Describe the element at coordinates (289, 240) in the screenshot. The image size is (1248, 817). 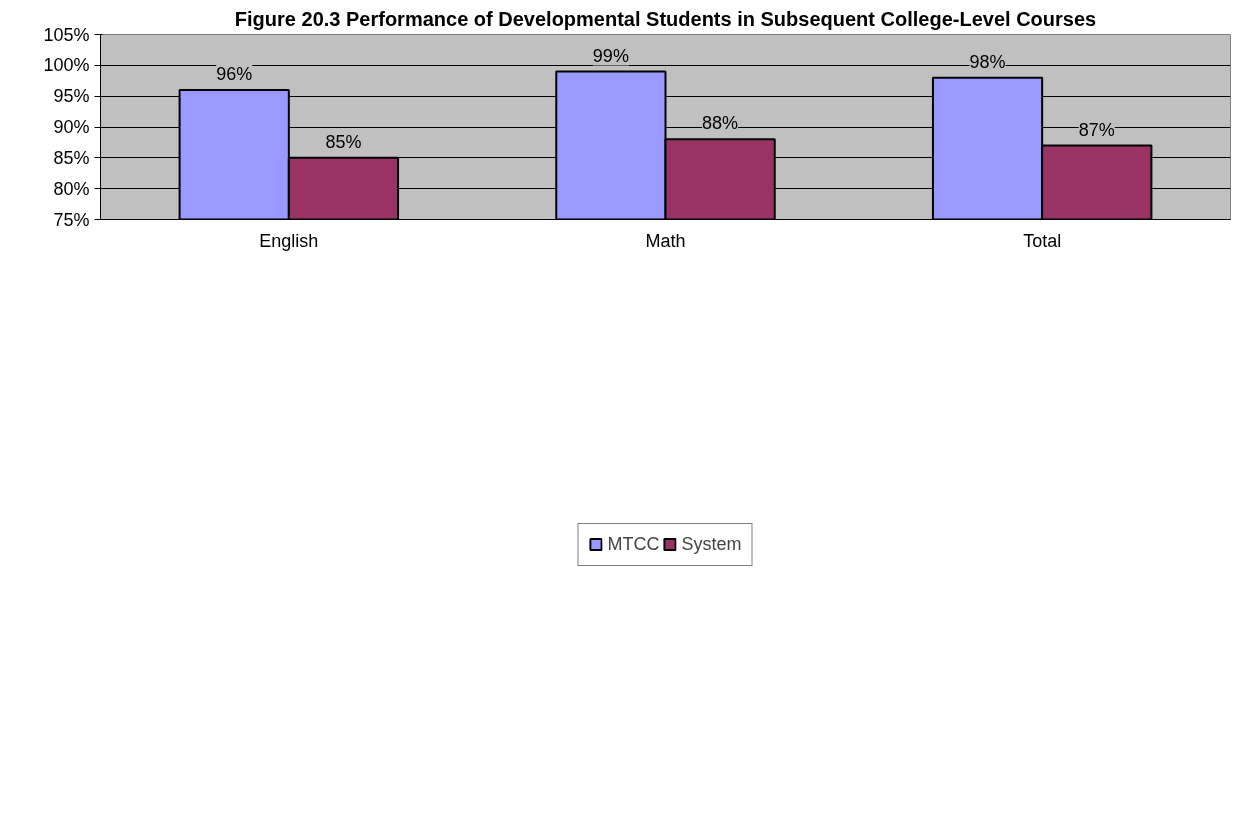
I see `x-tick-label: English` at that location.